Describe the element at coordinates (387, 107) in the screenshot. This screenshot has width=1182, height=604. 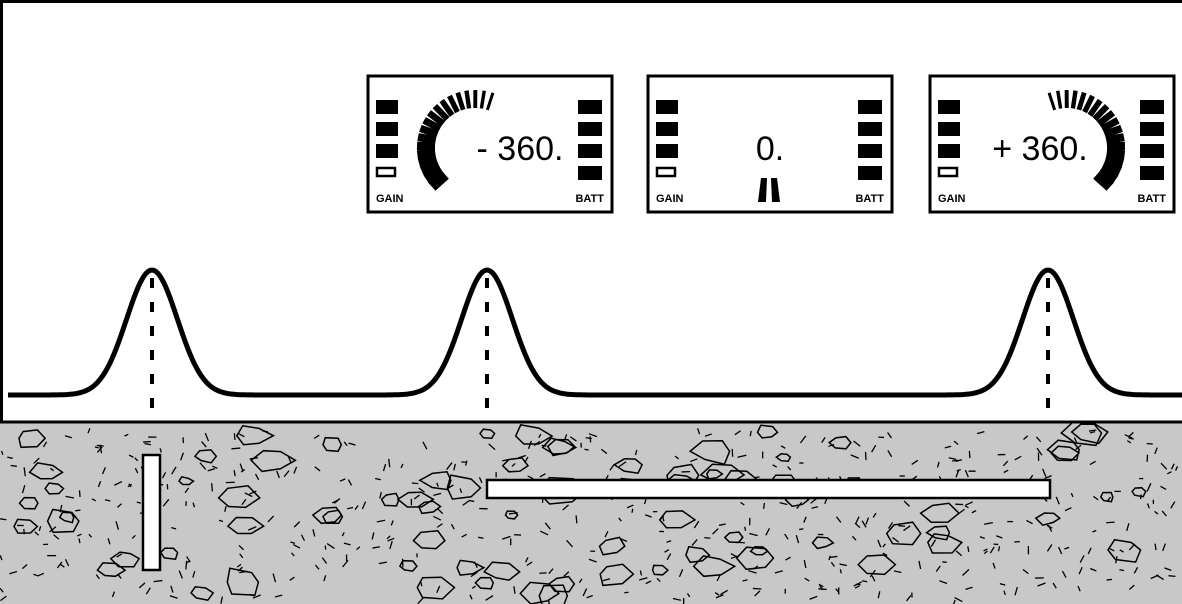
I see `gain-bar` at that location.